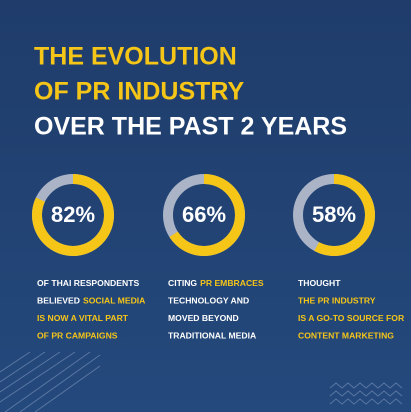 This screenshot has height=412, width=411. I want to click on caption-line: THE PR INDUSTRY, so click(337, 301).